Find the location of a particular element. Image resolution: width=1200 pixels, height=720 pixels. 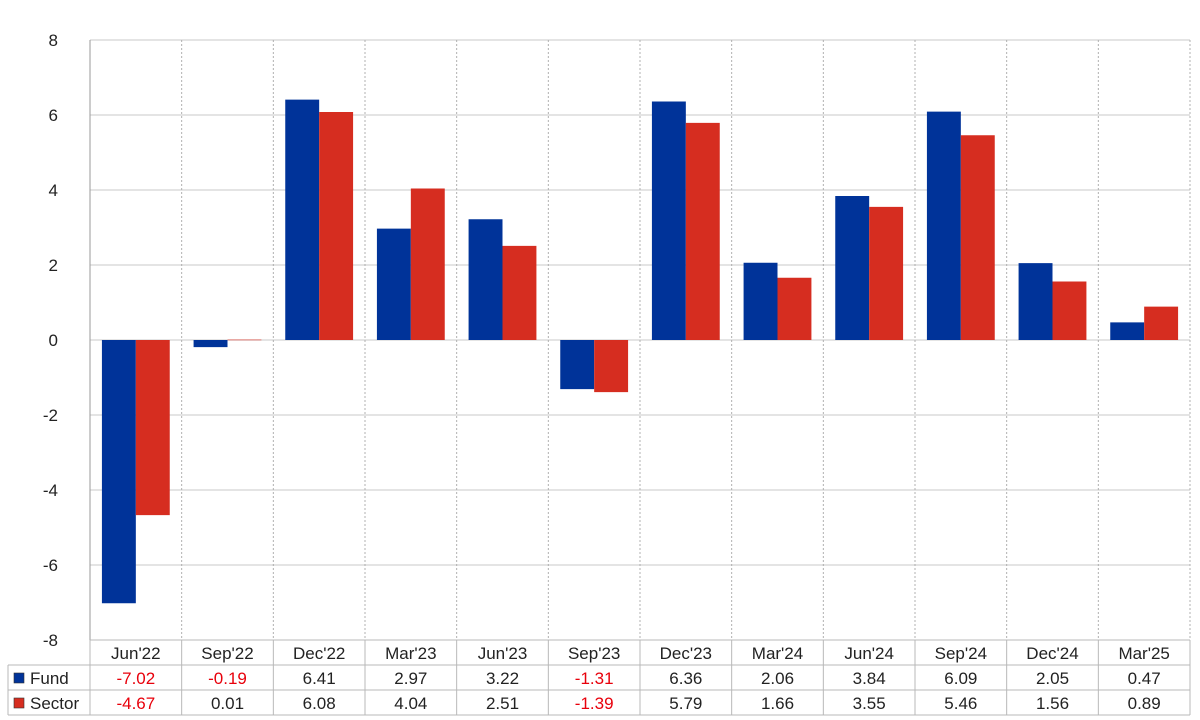

category-label: Sep'22 is located at coordinates (227, 653).